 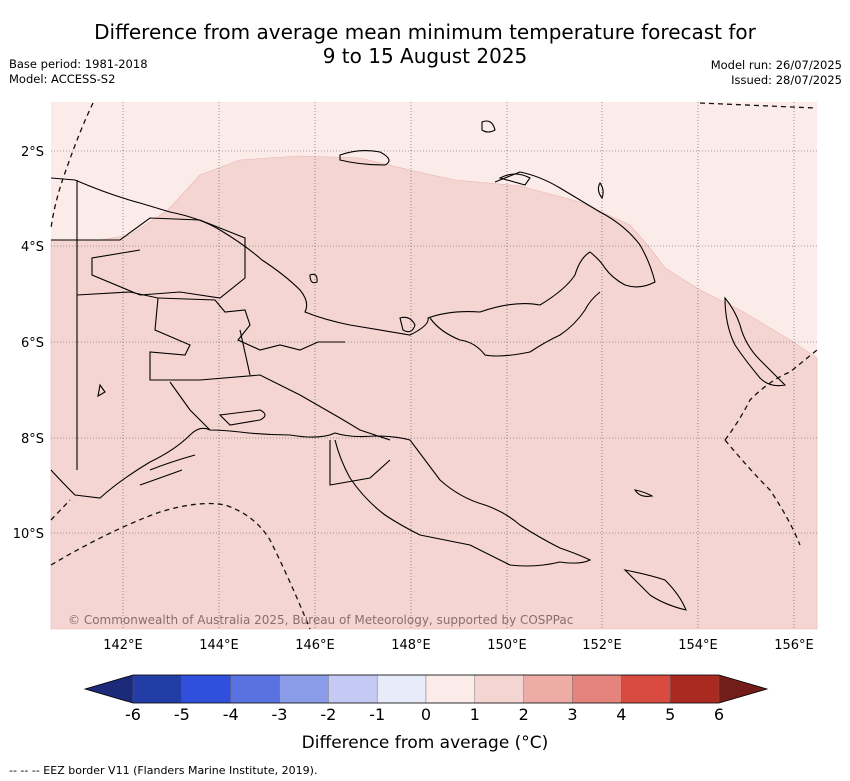 I want to click on meta-right: Model run: 26/07/2025 Issued: 28/07/2025, so click(x=776, y=73).